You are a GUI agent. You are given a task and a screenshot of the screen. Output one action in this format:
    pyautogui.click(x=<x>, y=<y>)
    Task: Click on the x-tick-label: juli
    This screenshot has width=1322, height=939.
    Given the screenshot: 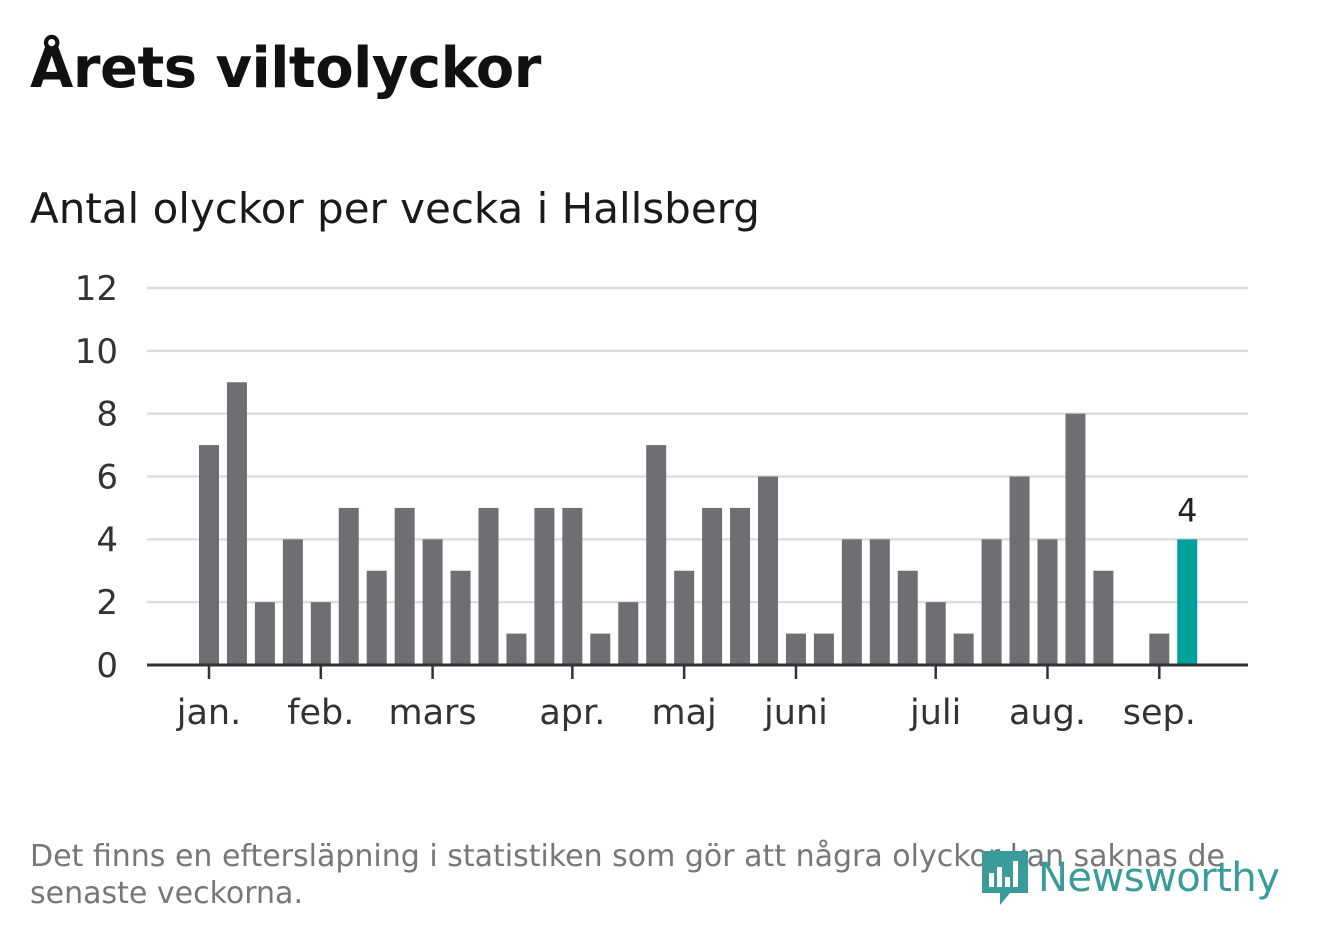 What is the action you would take?
    pyautogui.click(x=935, y=713)
    